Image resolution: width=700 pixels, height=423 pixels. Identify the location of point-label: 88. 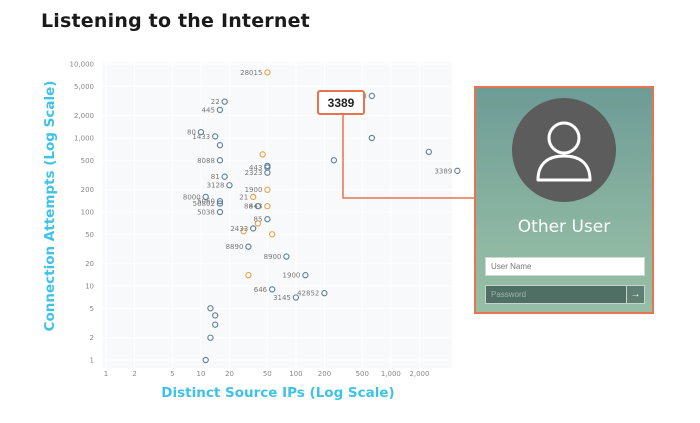
(248, 207).